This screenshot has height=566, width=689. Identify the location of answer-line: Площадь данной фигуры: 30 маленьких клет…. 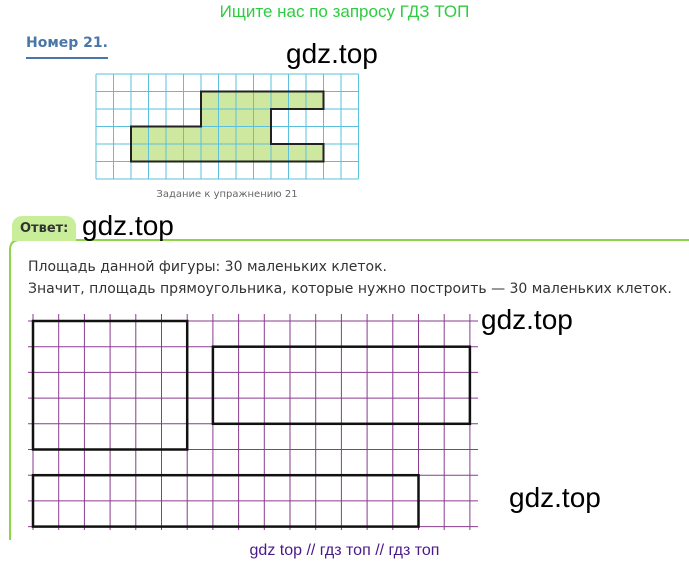
(207, 267).